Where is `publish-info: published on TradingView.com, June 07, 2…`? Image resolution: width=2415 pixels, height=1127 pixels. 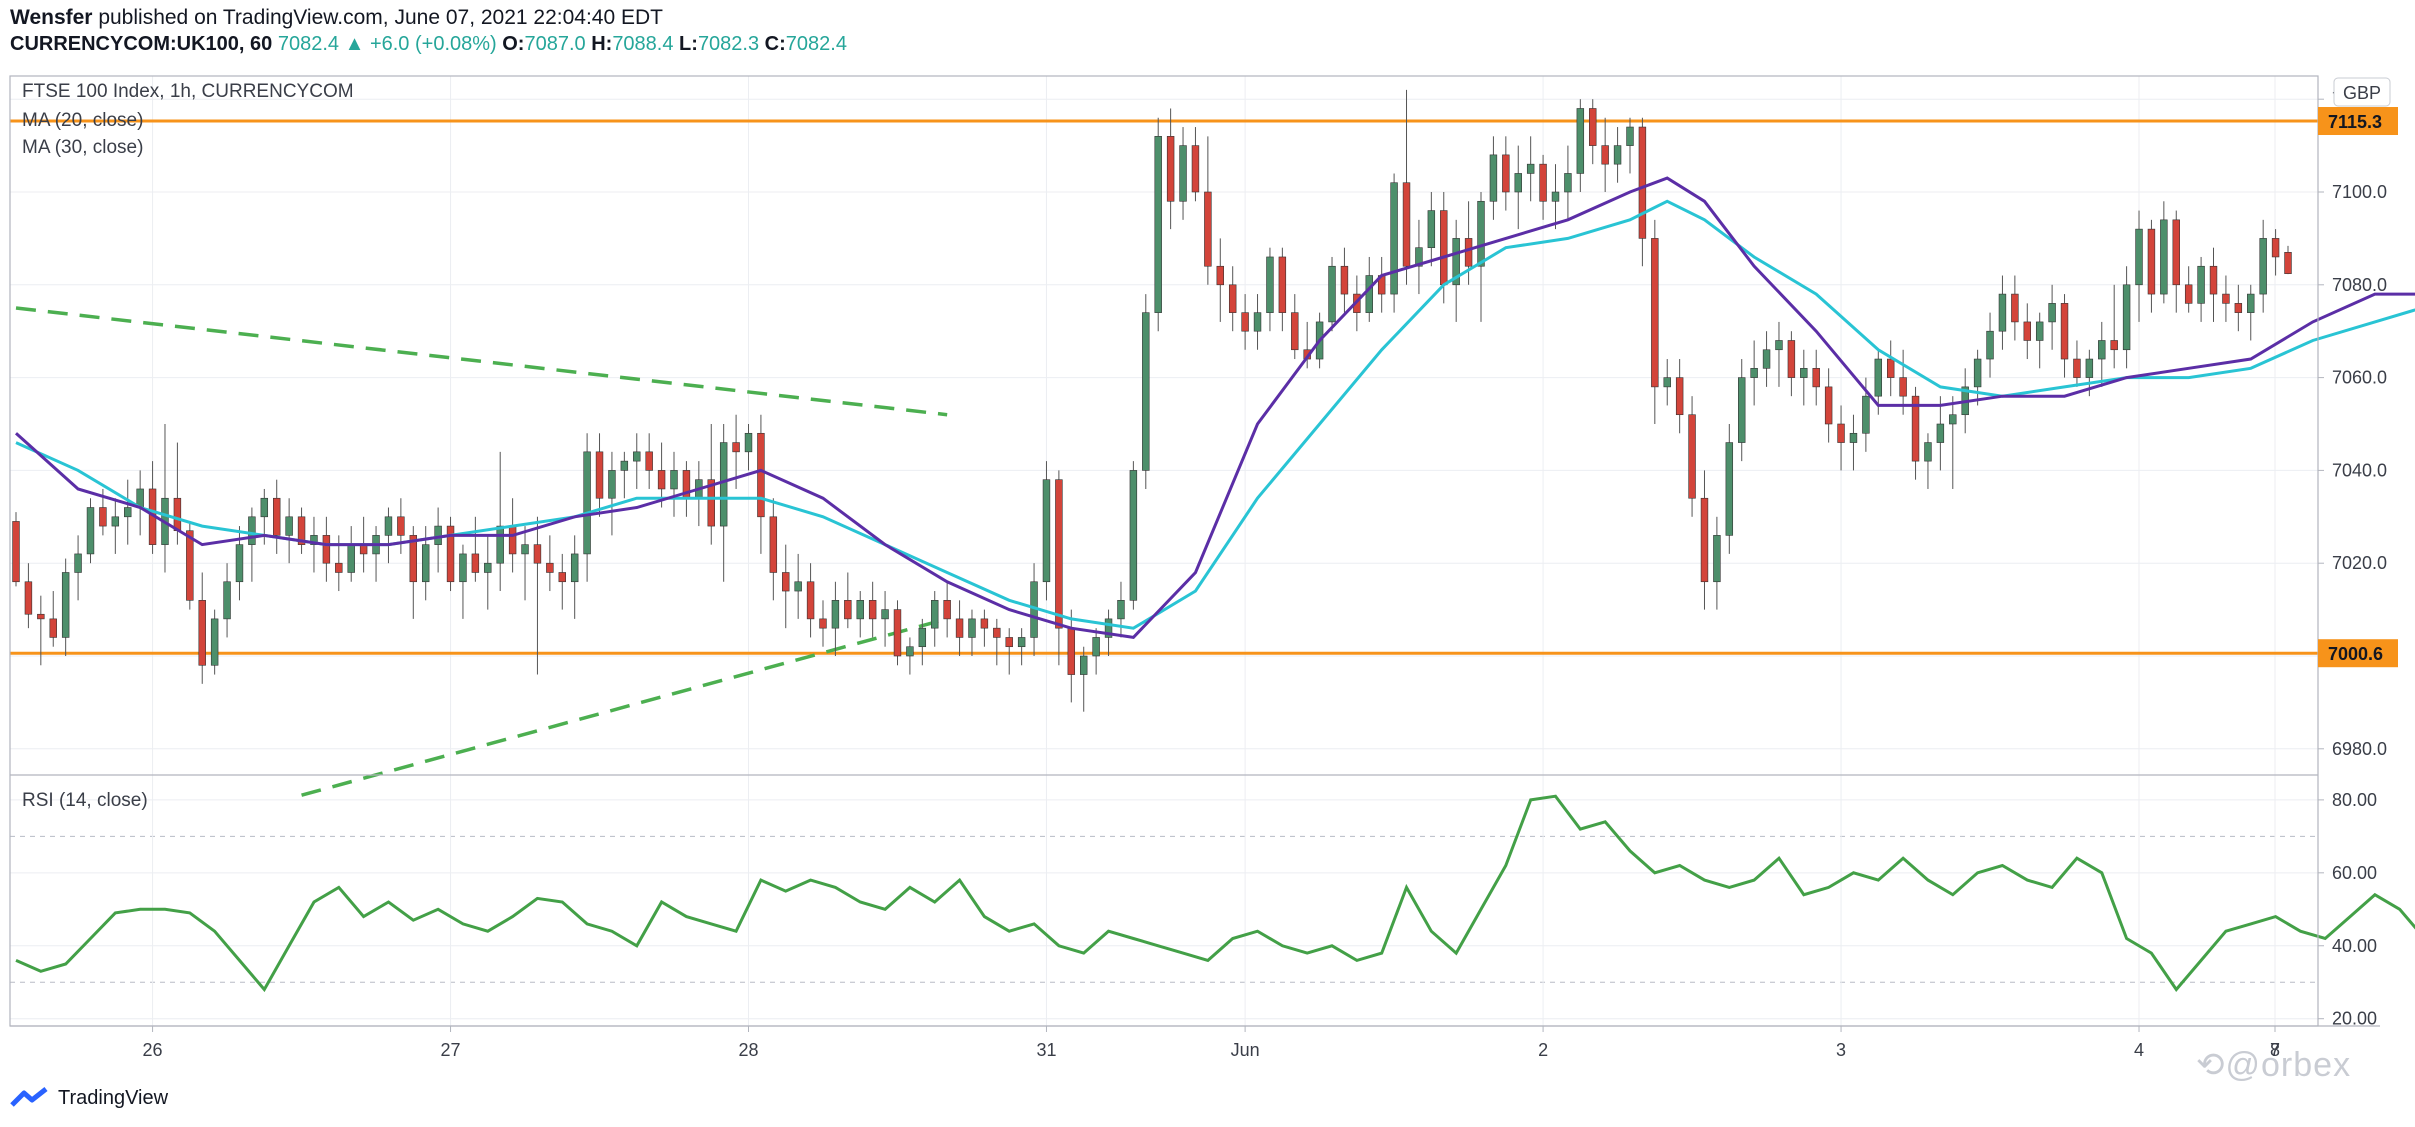 publish-info: published on TradingView.com, June 07, 2… is located at coordinates (380, 17).